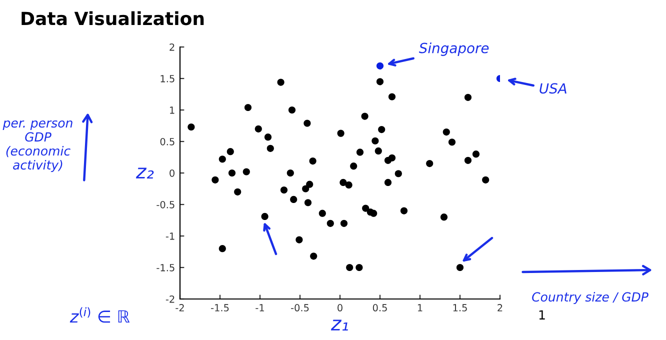 The width and height of the screenshot is (666, 340). What do you see at coordinates (145, 173) in the screenshot?
I see `y-axis-title: z₂` at bounding box center [145, 173].